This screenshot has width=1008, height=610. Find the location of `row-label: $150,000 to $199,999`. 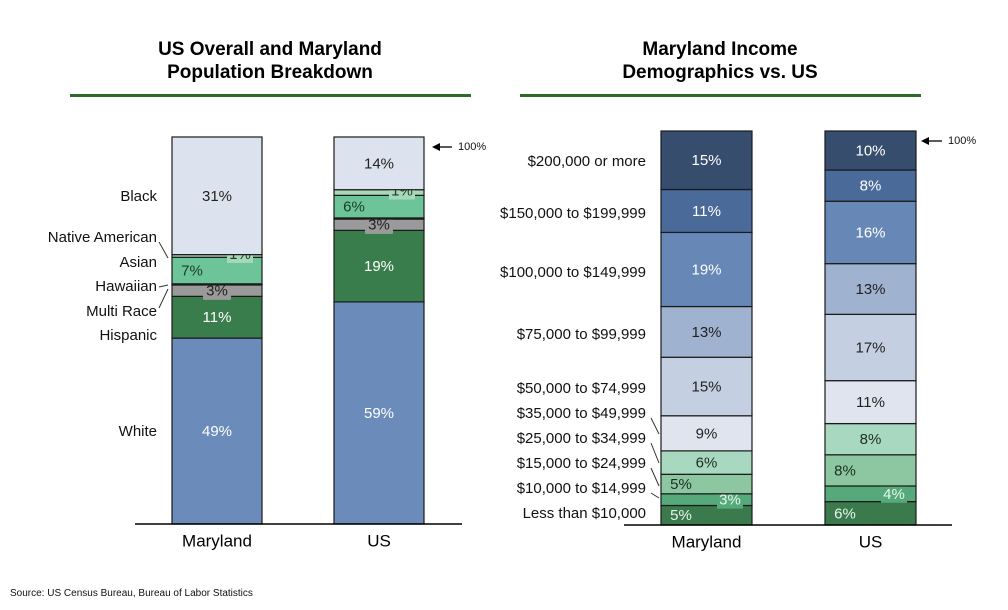

row-label: $150,000 to $199,999 is located at coordinates (573, 213).